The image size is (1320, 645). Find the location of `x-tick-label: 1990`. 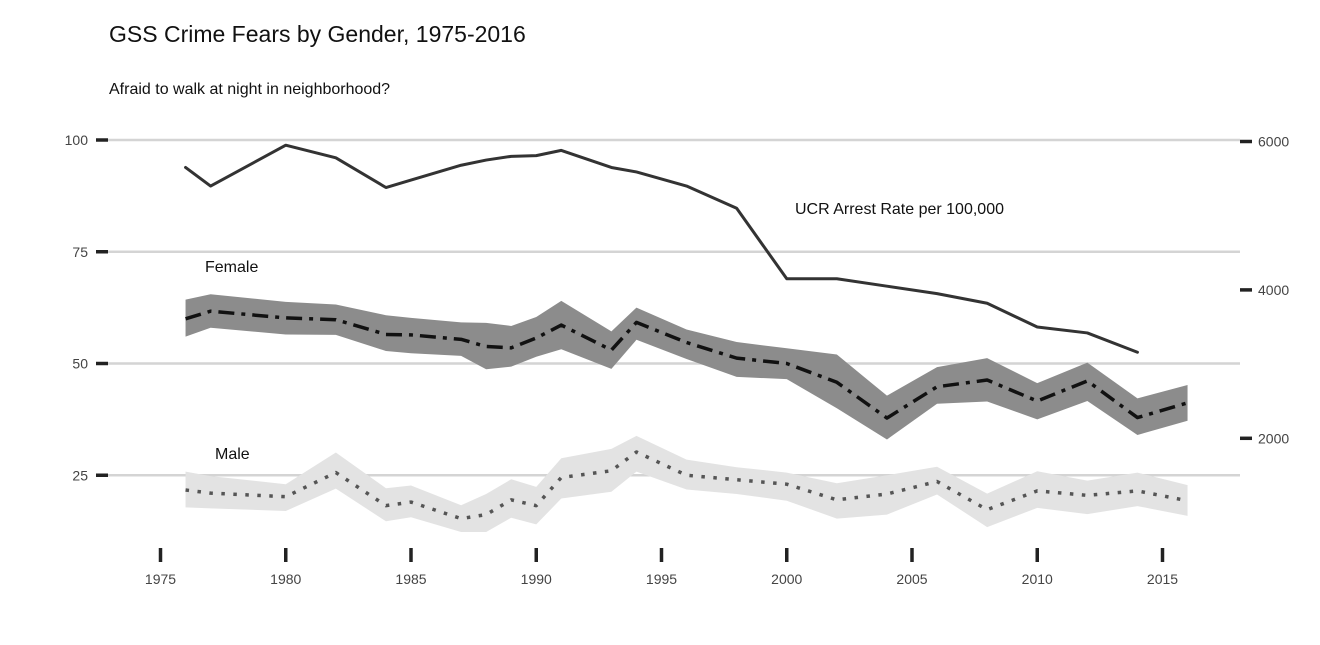

x-tick-label: 1990 is located at coordinates (536, 579).